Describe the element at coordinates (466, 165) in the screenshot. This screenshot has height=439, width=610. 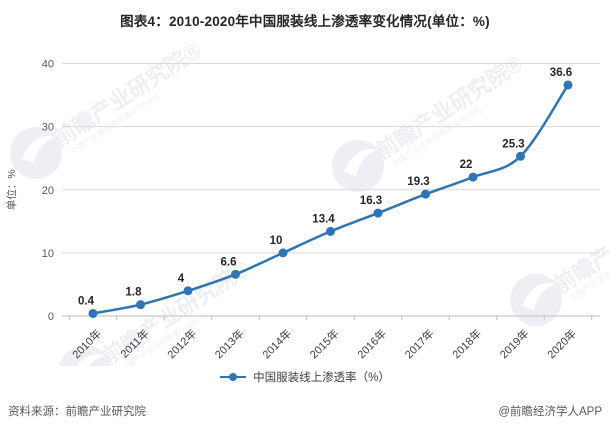
I see `data-label: 22` at that location.